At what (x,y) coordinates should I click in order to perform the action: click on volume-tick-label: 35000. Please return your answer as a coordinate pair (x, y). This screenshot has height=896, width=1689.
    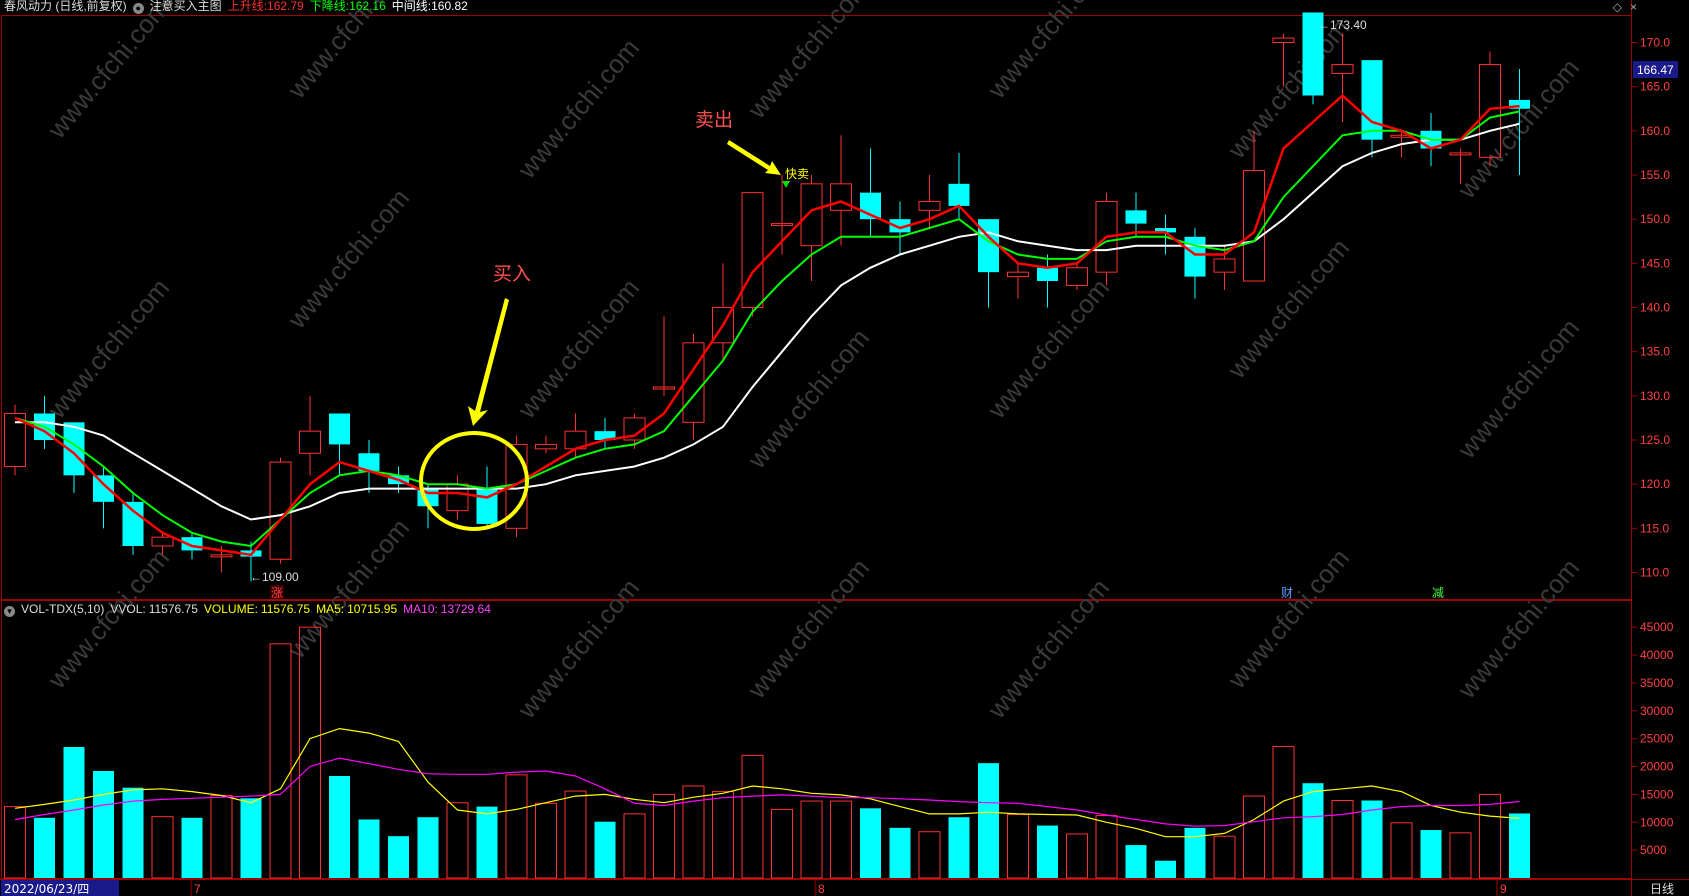
    Looking at the image, I should click on (1657, 683).